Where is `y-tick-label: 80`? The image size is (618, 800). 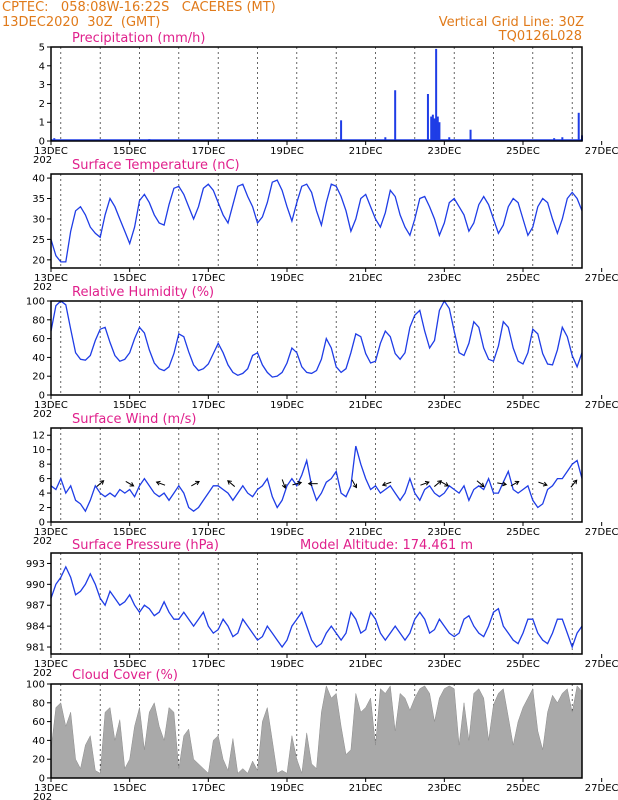
y-tick-label: 80 is located at coordinates (38, 703).